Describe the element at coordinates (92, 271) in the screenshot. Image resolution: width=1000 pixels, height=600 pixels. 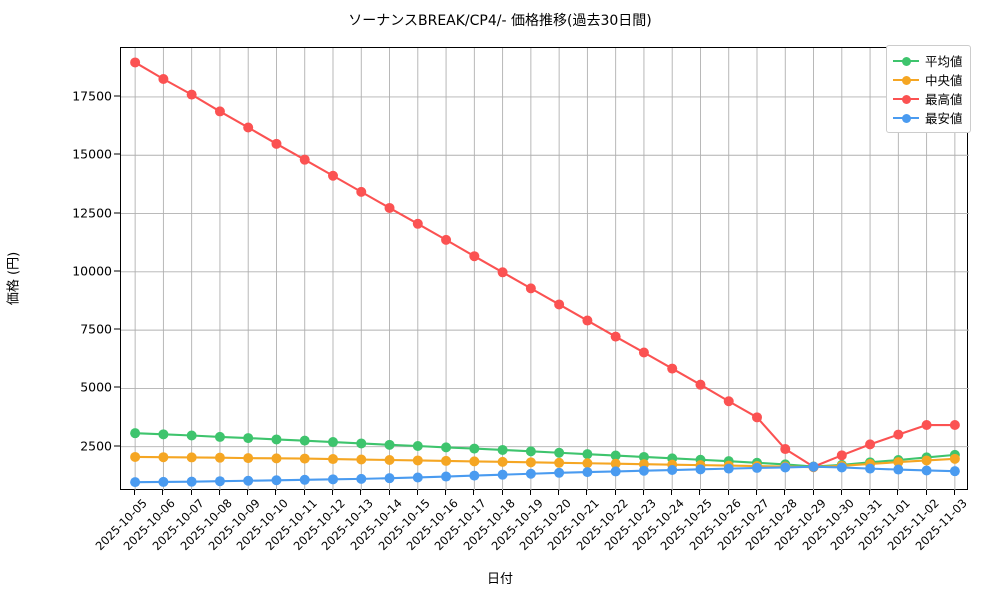
I see `y-axis-tick-label: 10000` at that location.